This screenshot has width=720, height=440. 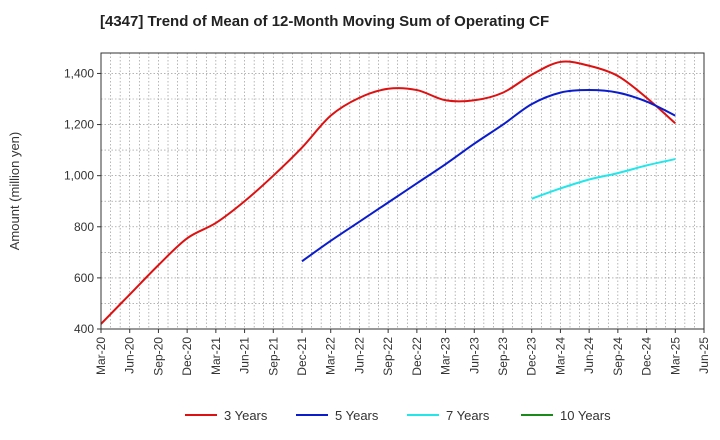 What do you see at coordinates (245, 355) in the screenshot?
I see `x-tick-label: Jun-21` at bounding box center [245, 355].